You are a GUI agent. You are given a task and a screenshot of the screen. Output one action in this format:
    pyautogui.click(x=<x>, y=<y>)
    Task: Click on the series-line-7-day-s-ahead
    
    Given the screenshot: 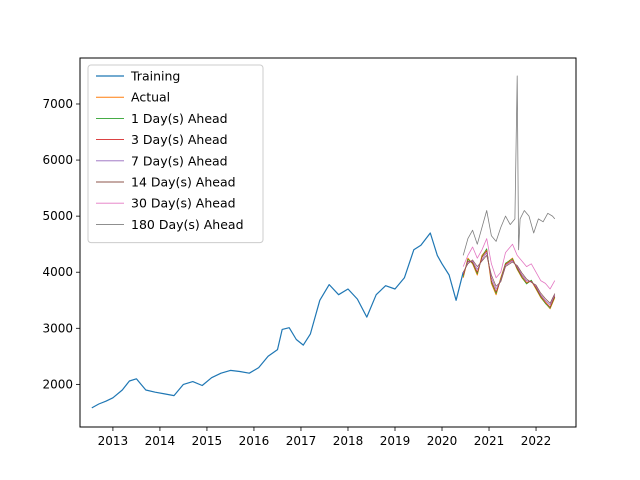 What is the action you would take?
    pyautogui.click(x=509, y=279)
    